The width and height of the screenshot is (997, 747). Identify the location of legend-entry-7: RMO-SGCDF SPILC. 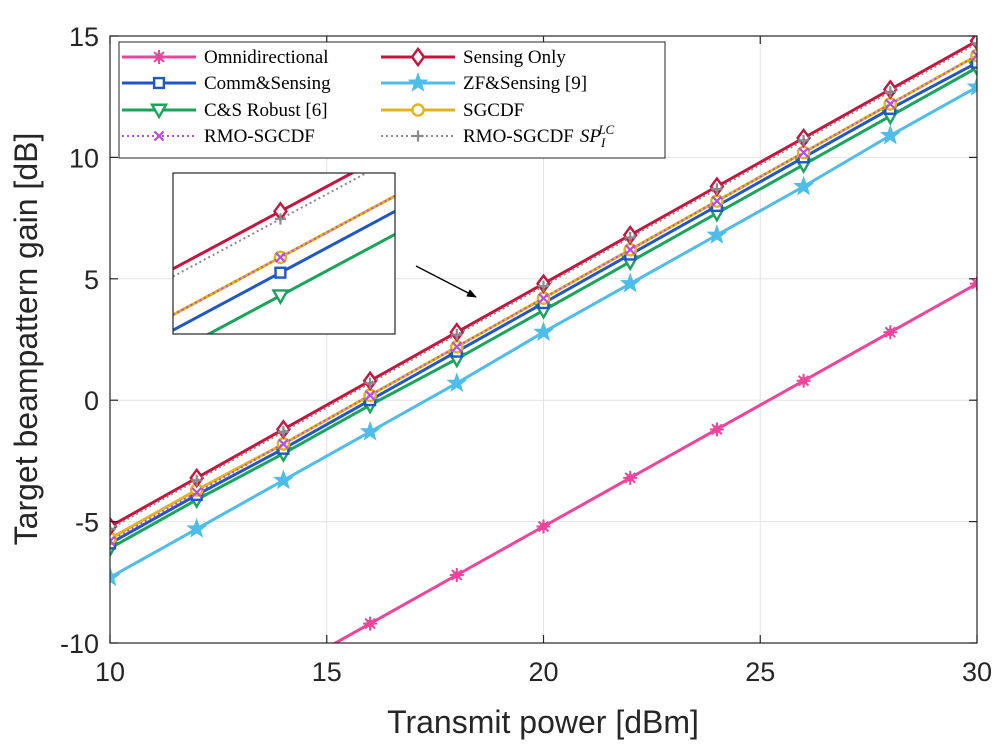
(498, 136).